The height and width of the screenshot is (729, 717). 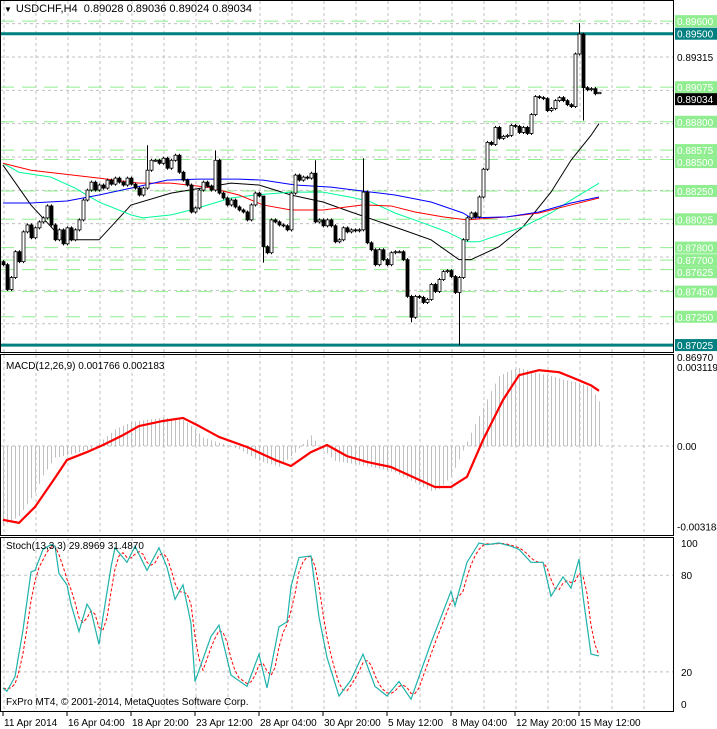 What do you see at coordinates (687, 673) in the screenshot?
I see `stoch-axis-label: 20` at bounding box center [687, 673].